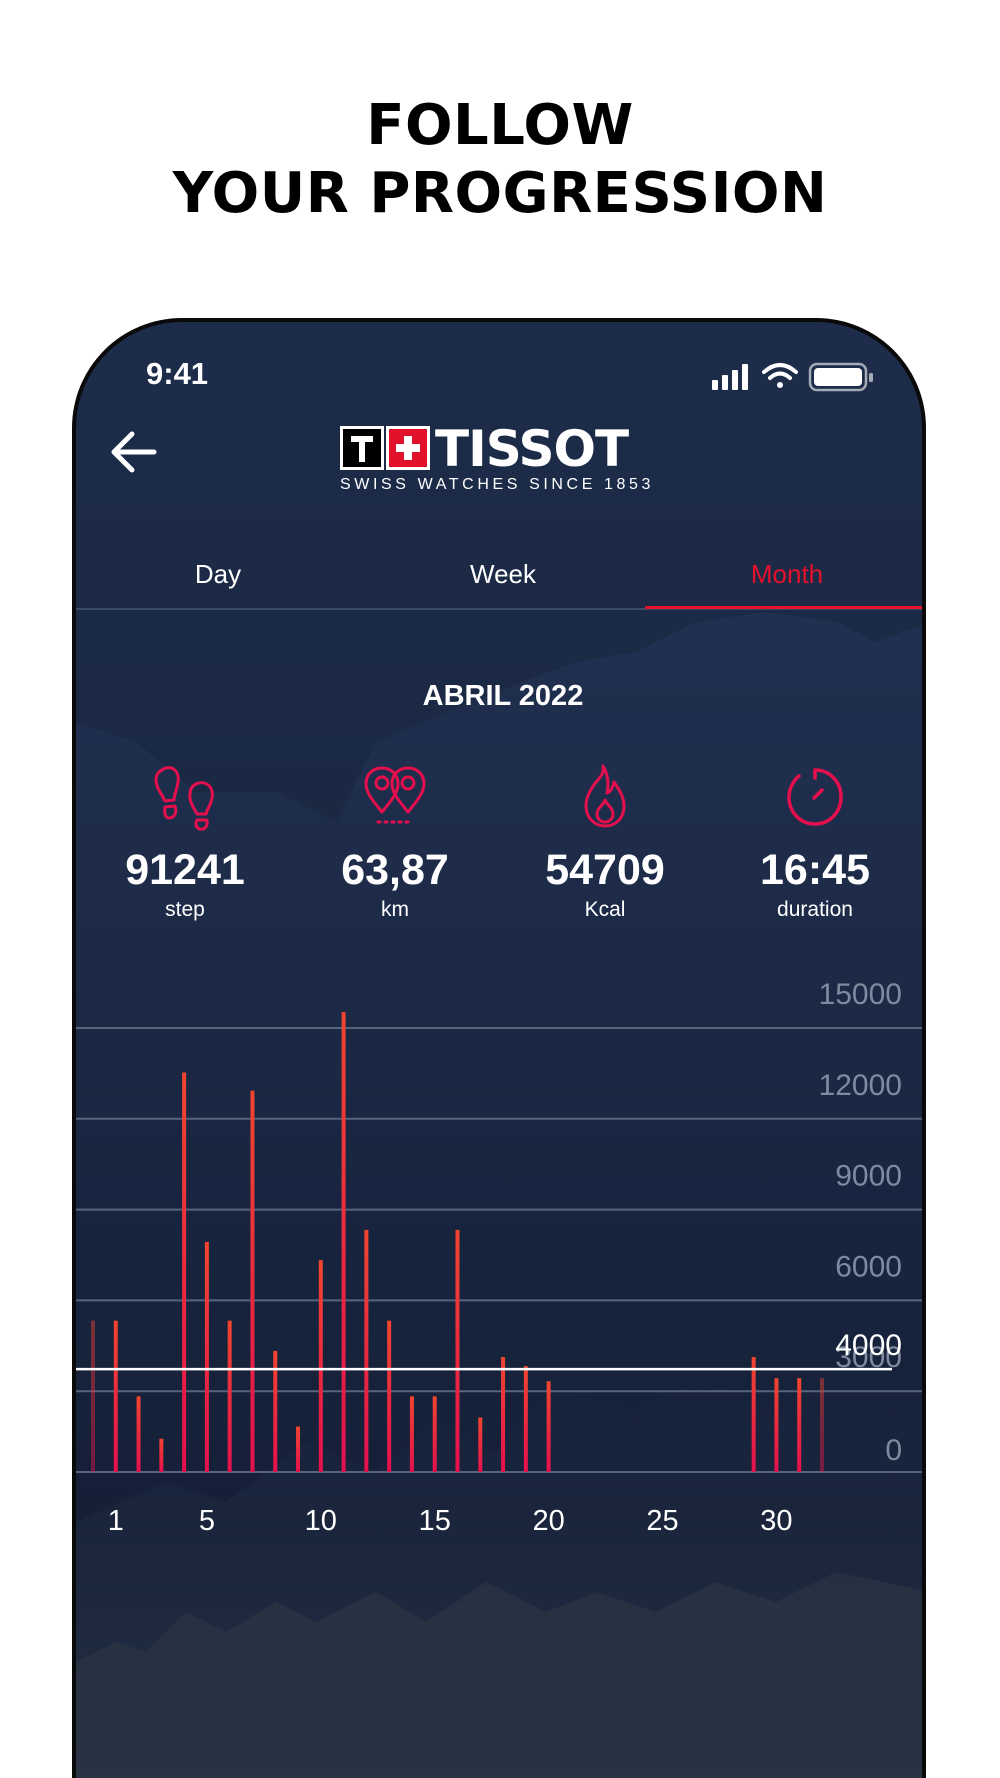 Image resolution: width=1000 pixels, height=1778 pixels. What do you see at coordinates (783, 607) in the screenshot?
I see `active-tab-indicator` at bounding box center [783, 607].